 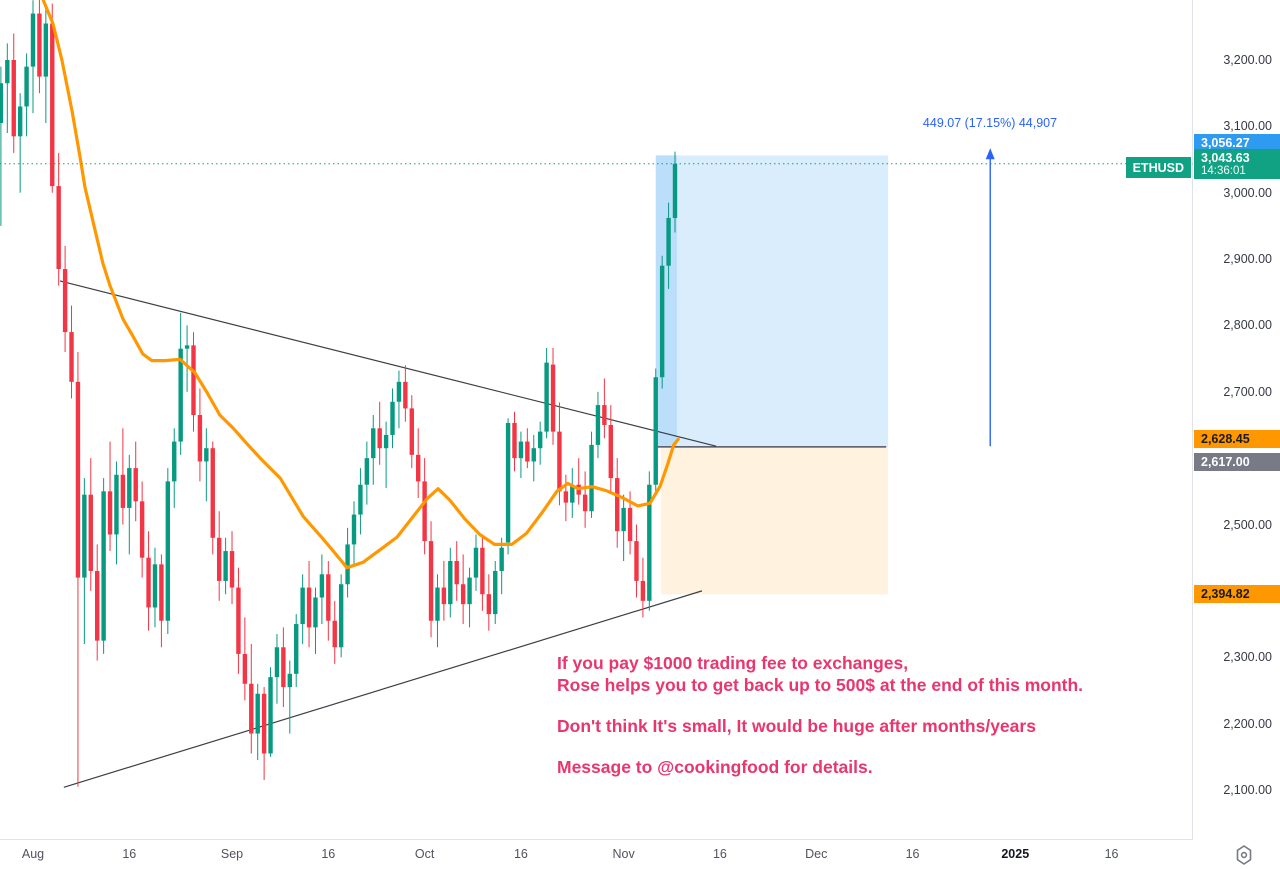 I want to click on projection-box-blue, so click(x=772, y=301).